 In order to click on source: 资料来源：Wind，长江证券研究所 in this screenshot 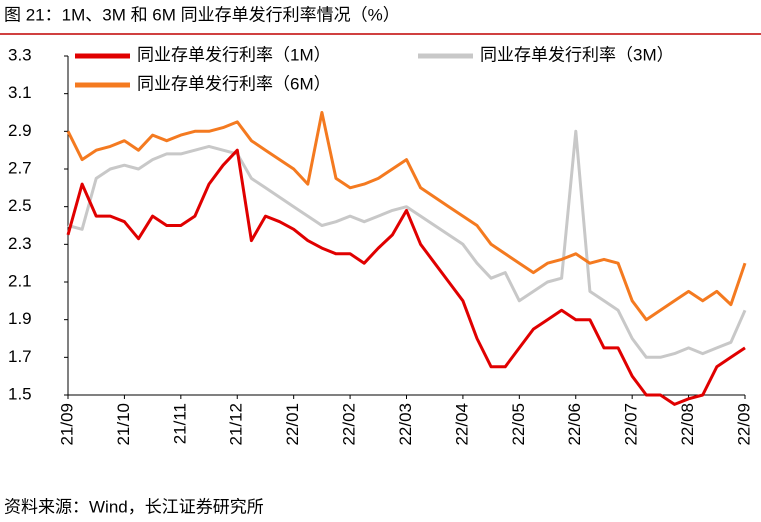, I will do `click(134, 506)`.